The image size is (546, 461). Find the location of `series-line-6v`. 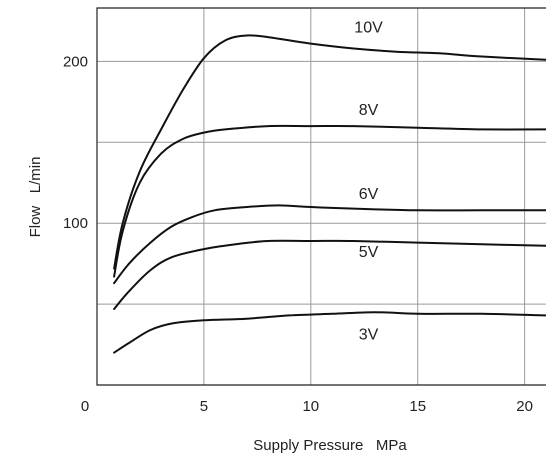

series-line-6v is located at coordinates (329, 244).